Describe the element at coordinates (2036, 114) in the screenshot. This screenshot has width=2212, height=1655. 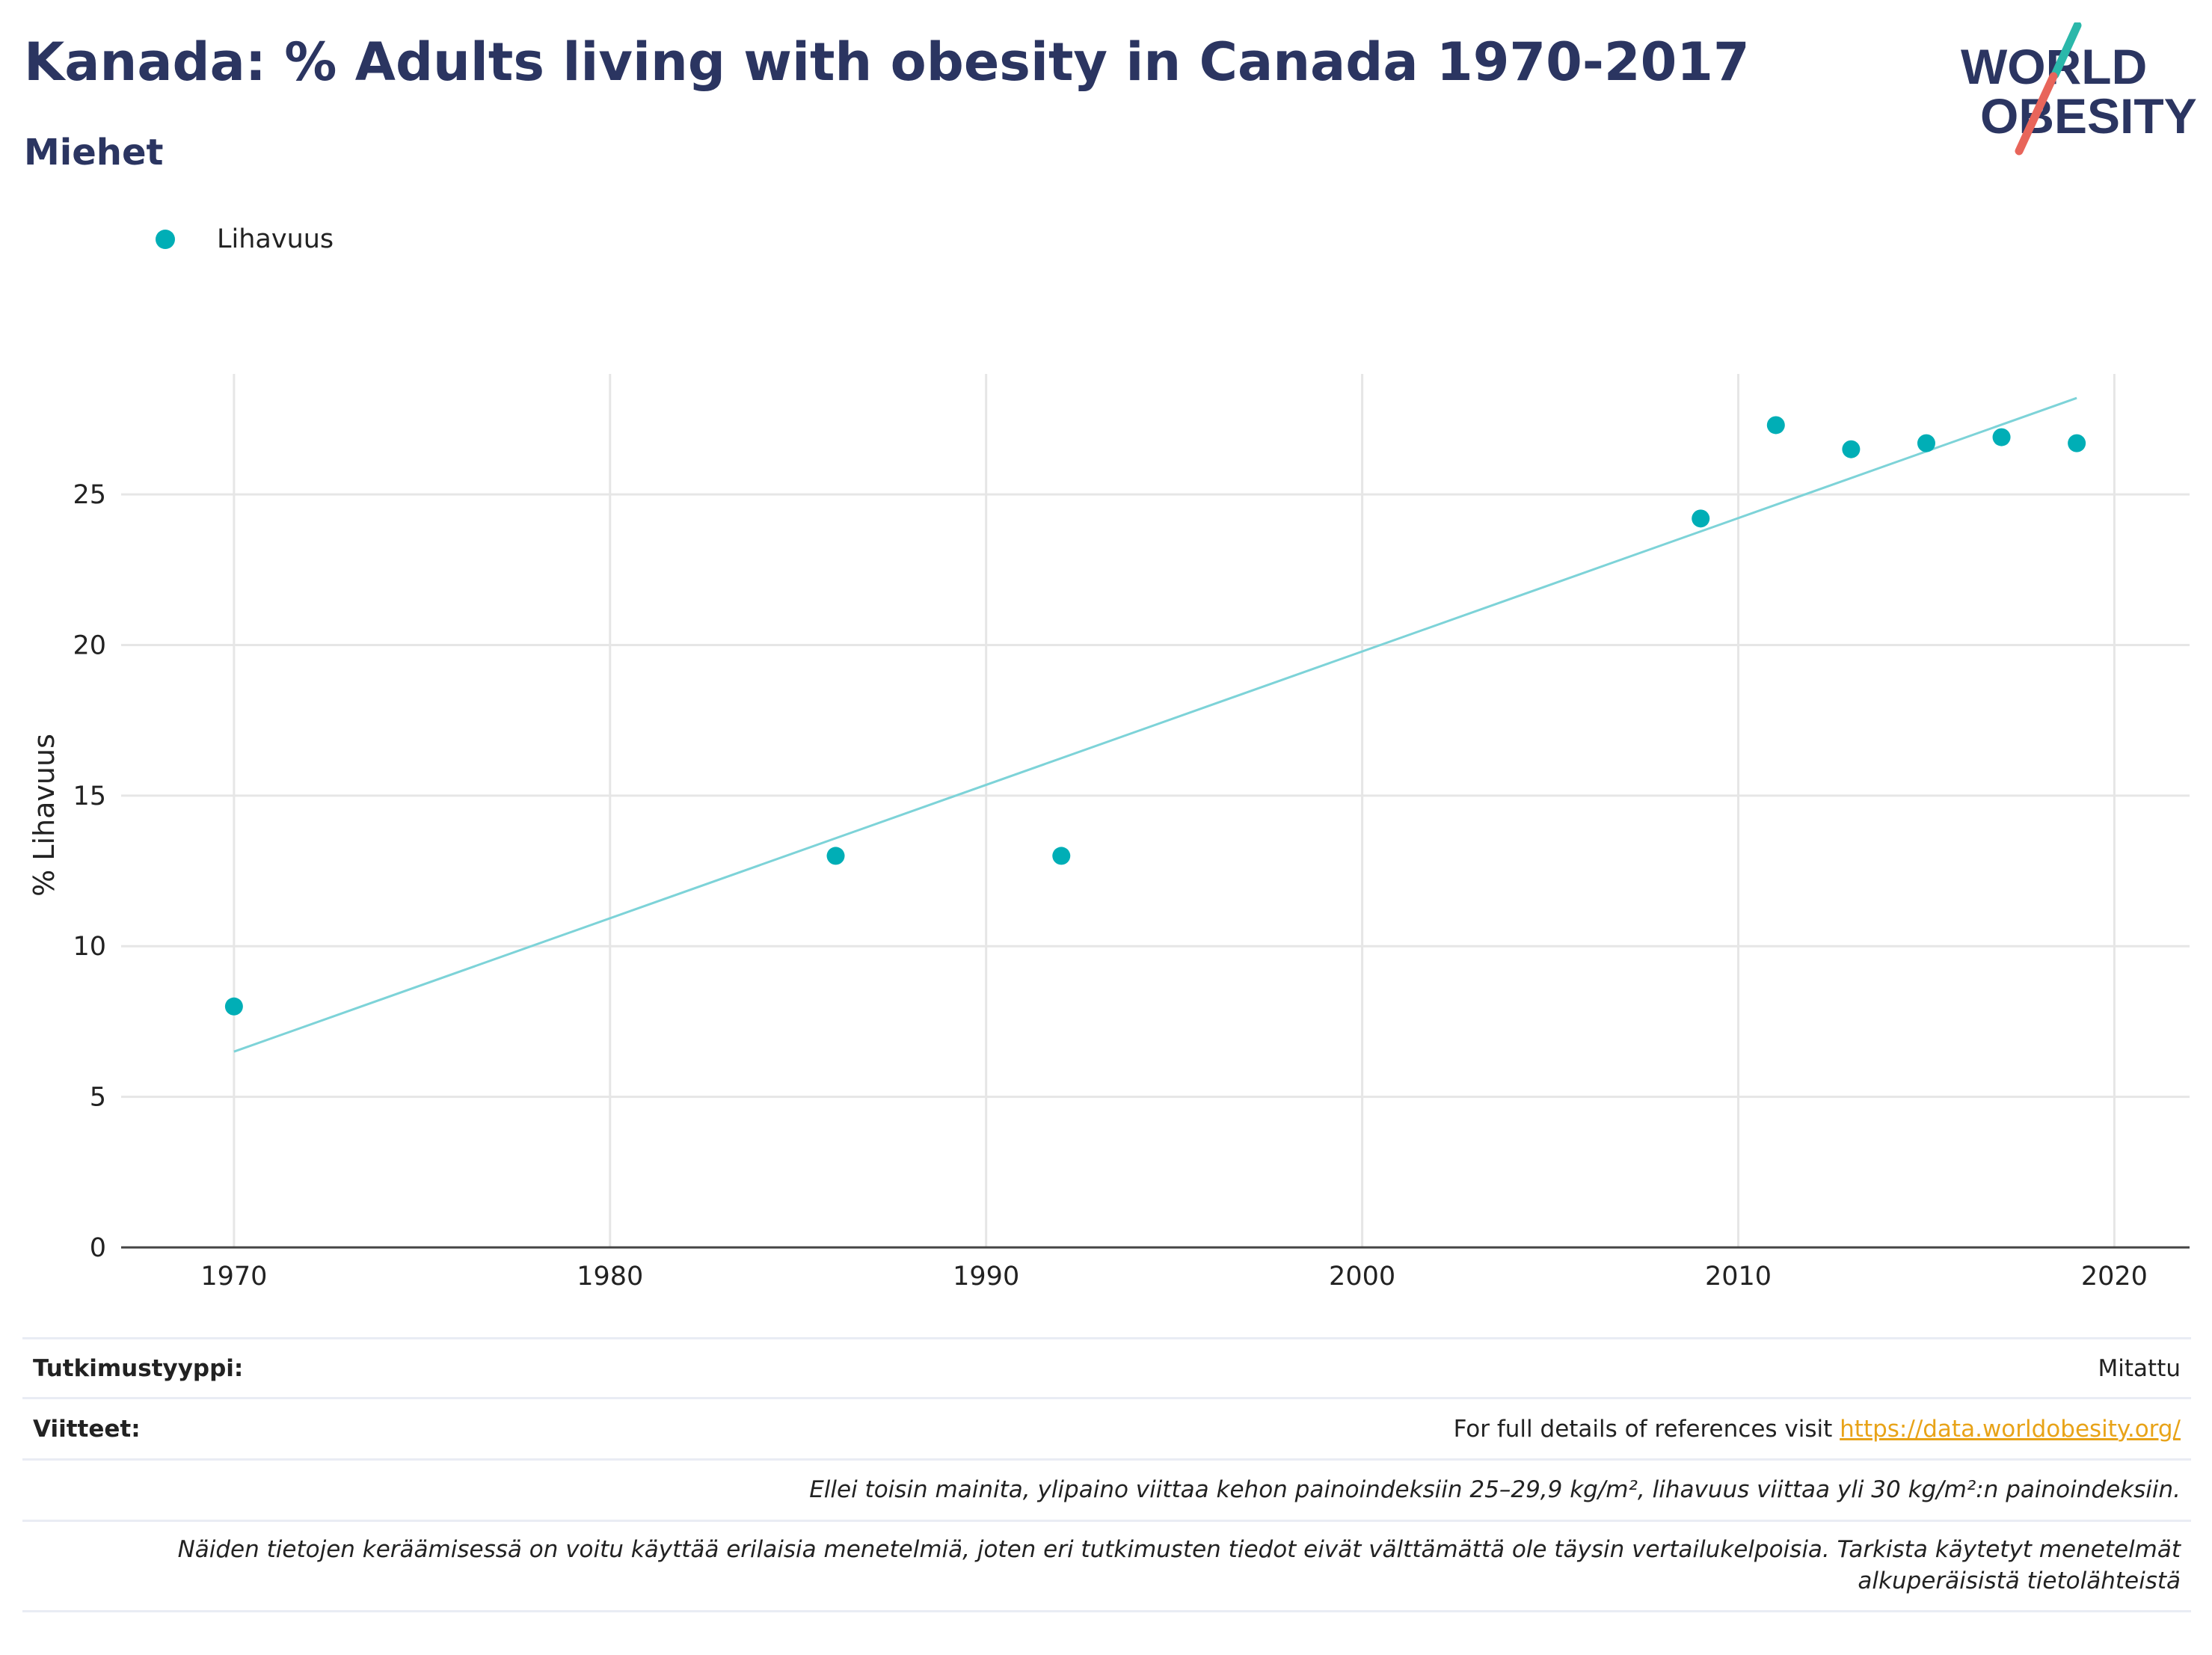
I see `logo-slash-red` at that location.